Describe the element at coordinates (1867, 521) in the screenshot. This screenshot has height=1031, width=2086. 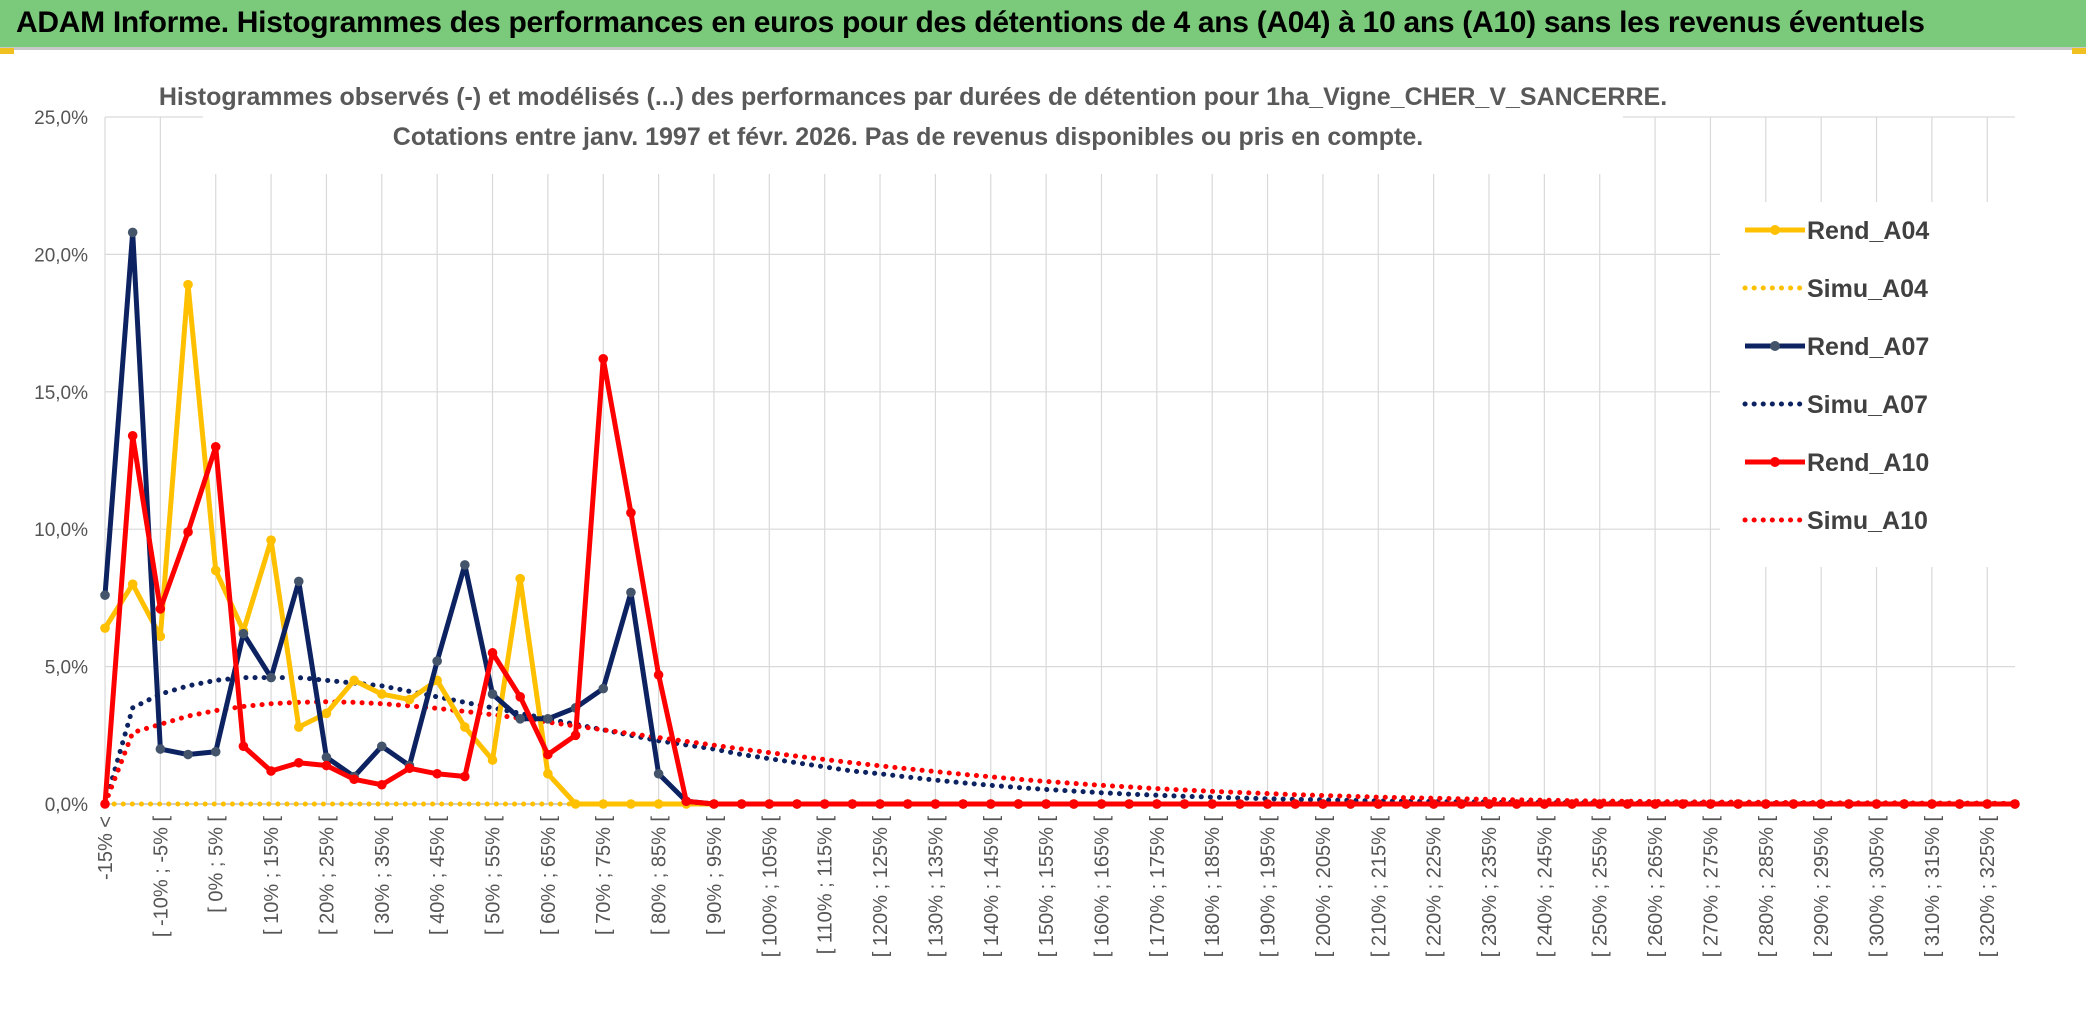
I see `legend-label: Simu_A10` at that location.